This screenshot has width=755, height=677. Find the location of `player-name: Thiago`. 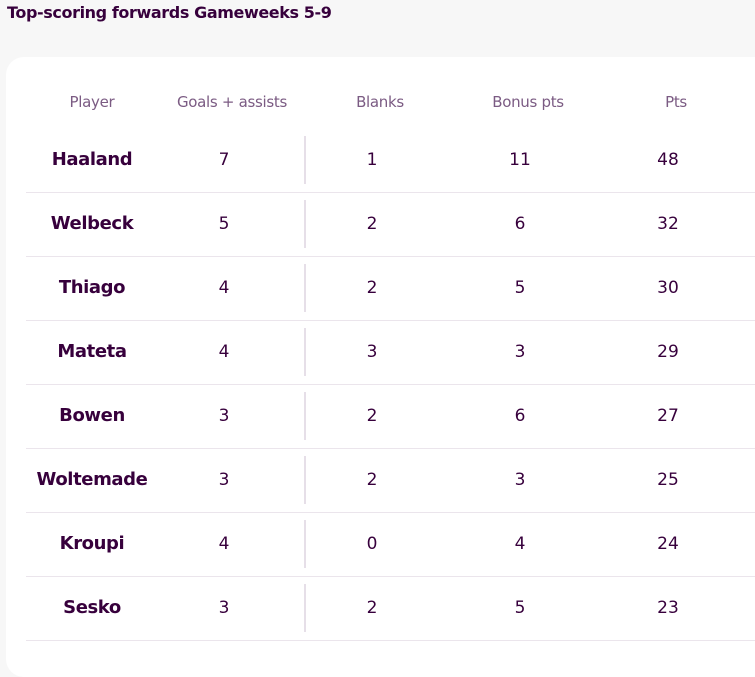

player-name: Thiago is located at coordinates (92, 287).